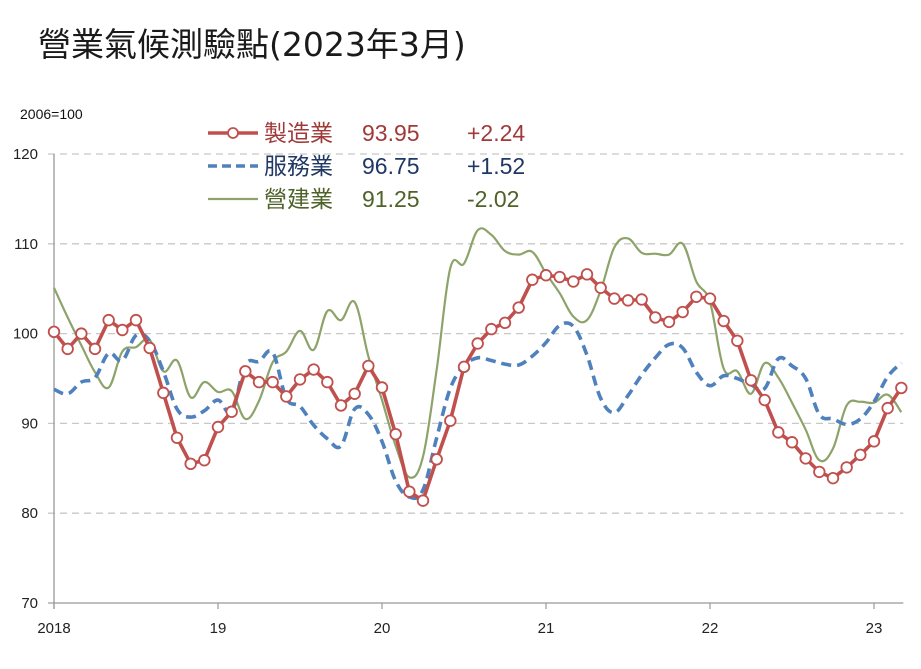 Image resolution: width=921 pixels, height=669 pixels. What do you see at coordinates (874, 628) in the screenshot?
I see `x-tick-label: 23` at bounding box center [874, 628].